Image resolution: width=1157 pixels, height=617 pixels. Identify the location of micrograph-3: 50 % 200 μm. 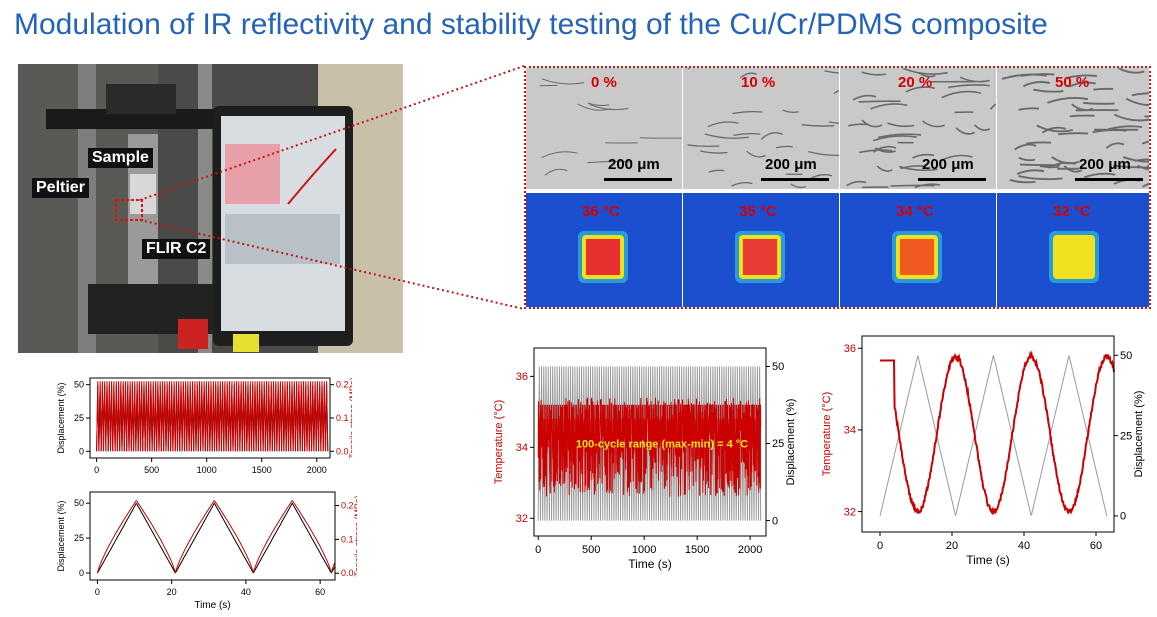
(1073, 128).